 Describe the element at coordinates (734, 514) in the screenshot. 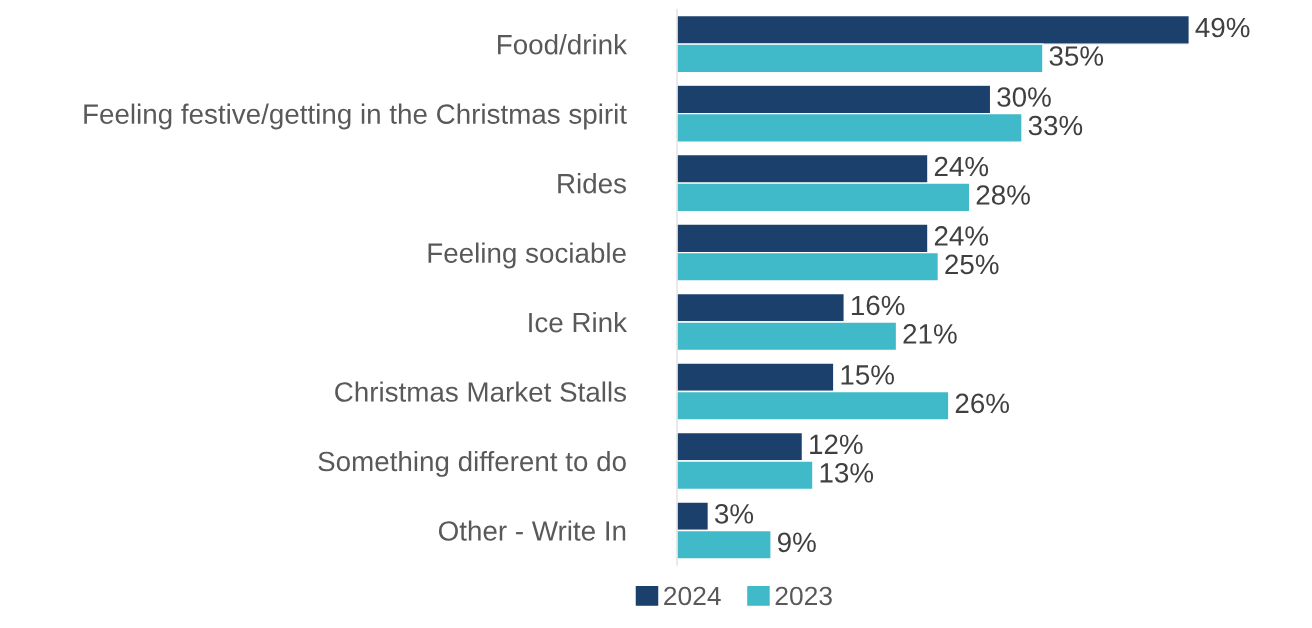

I see `data-label: 3%` at that location.